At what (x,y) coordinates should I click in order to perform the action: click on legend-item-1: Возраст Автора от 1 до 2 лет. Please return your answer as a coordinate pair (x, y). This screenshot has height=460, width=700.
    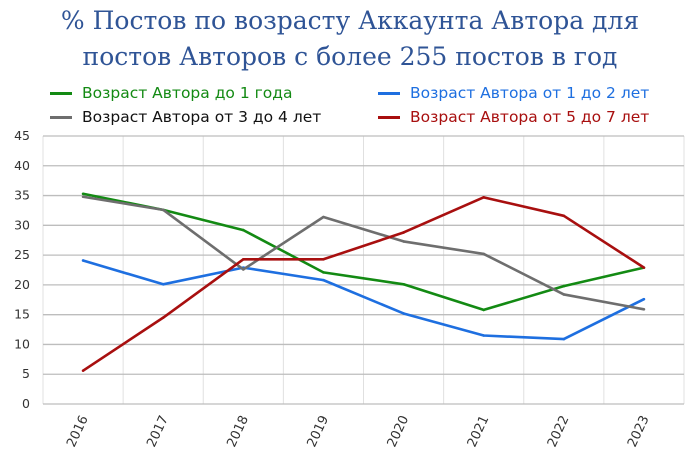
    Looking at the image, I should click on (513, 93).